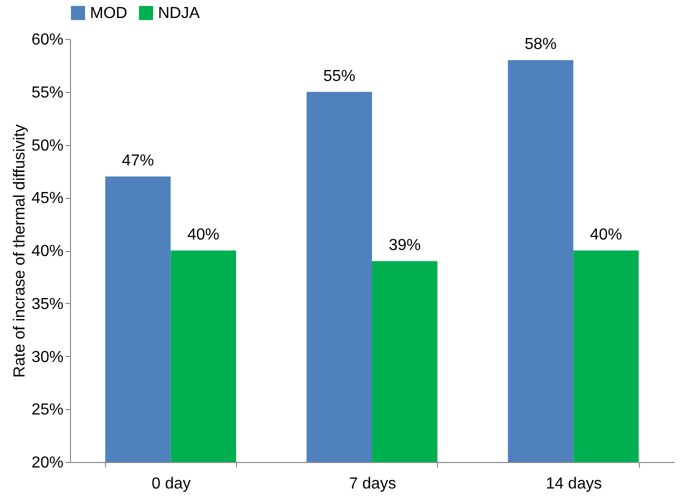 This screenshot has width=684, height=501. Describe the element at coordinates (179, 13) in the screenshot. I see `legend-label: NDJA` at that location.